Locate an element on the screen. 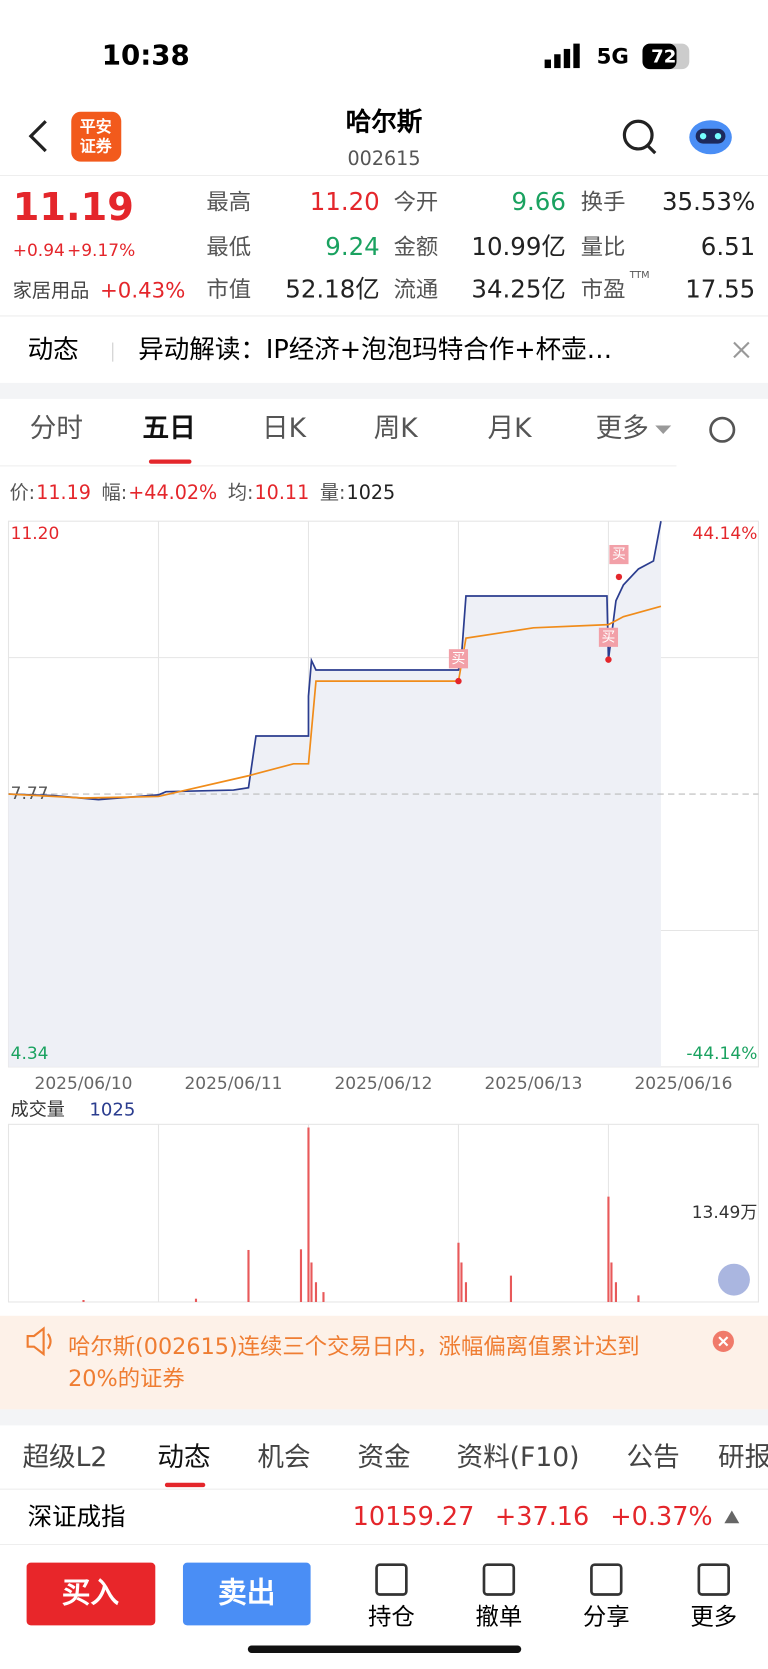 This screenshot has width=768, height=1669. y2-tick-label: 44.14% is located at coordinates (725, 534).